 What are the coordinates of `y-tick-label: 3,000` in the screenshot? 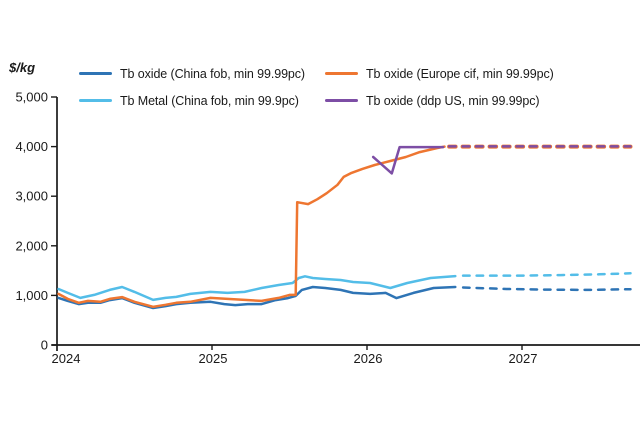 It's located at (31, 196).